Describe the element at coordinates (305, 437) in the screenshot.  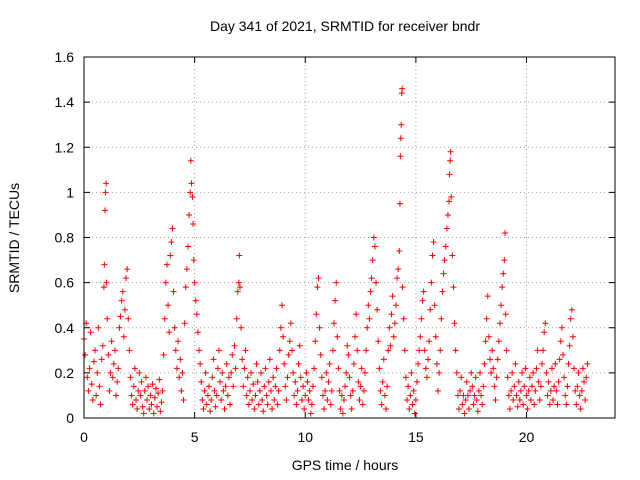
I see `x-tick-label: 10` at that location.